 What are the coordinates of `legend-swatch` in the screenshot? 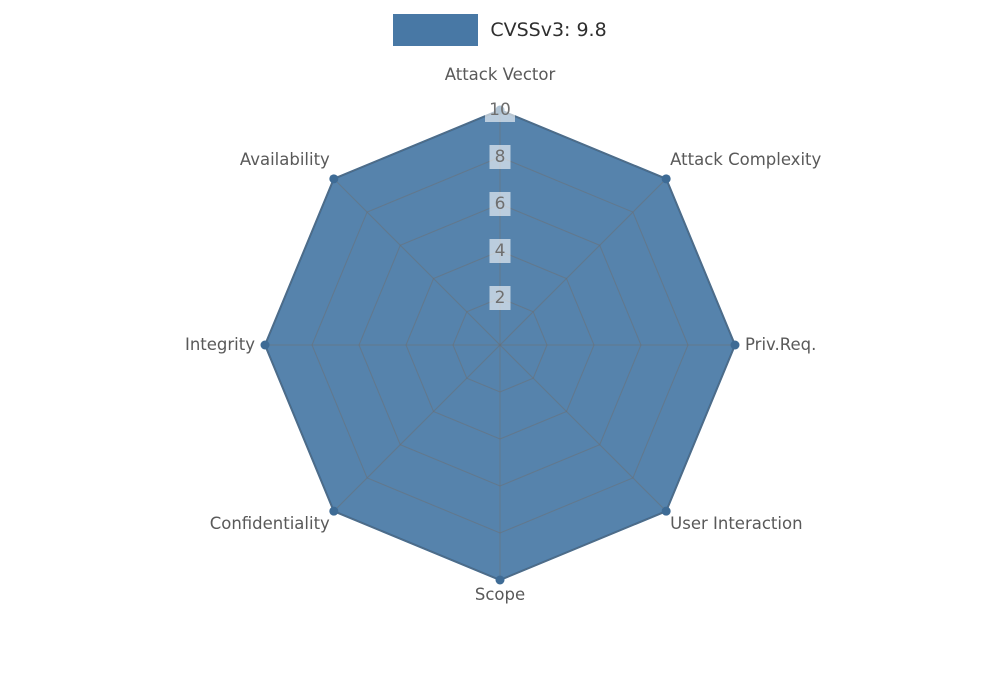 It's located at (436, 30).